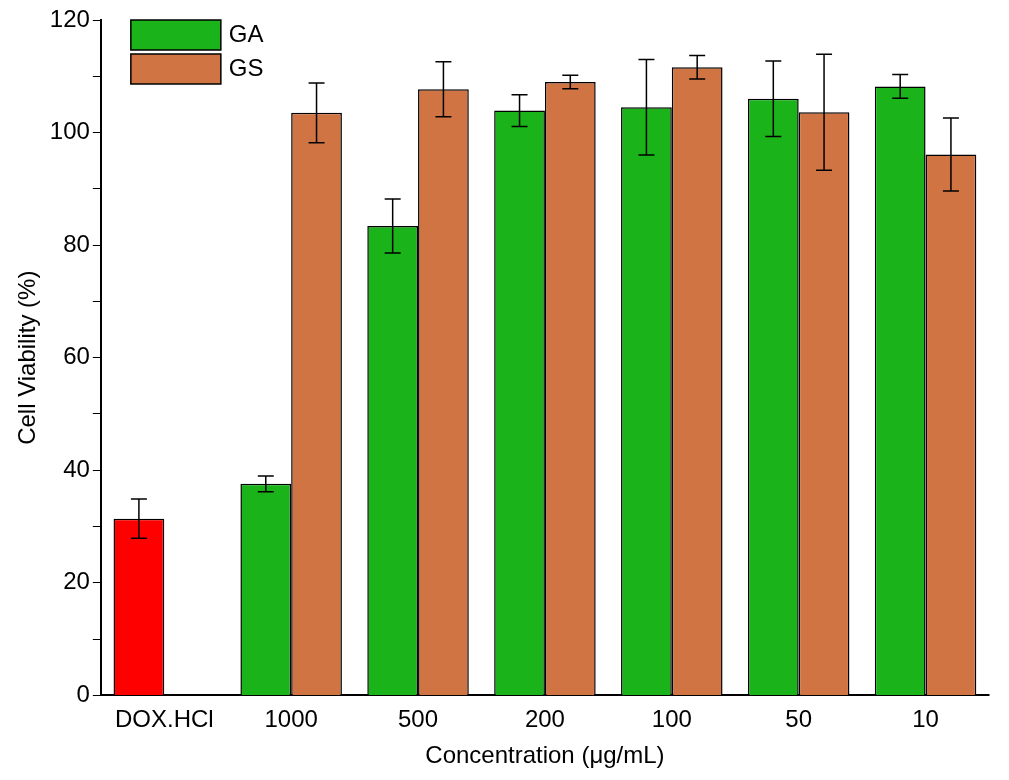  What do you see at coordinates (671, 719) in the screenshot?
I see `x-tick-label: 100` at bounding box center [671, 719].